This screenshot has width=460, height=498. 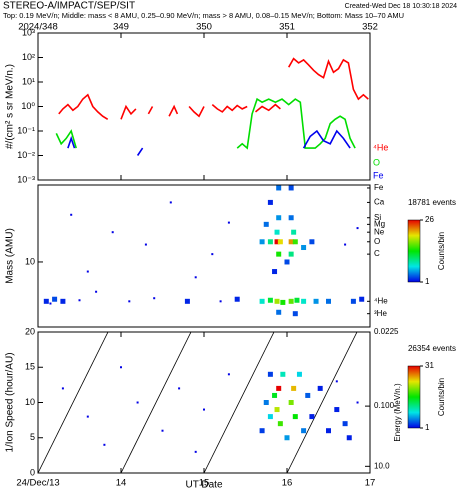 I want to click on legend-label: O, so click(x=376, y=162).